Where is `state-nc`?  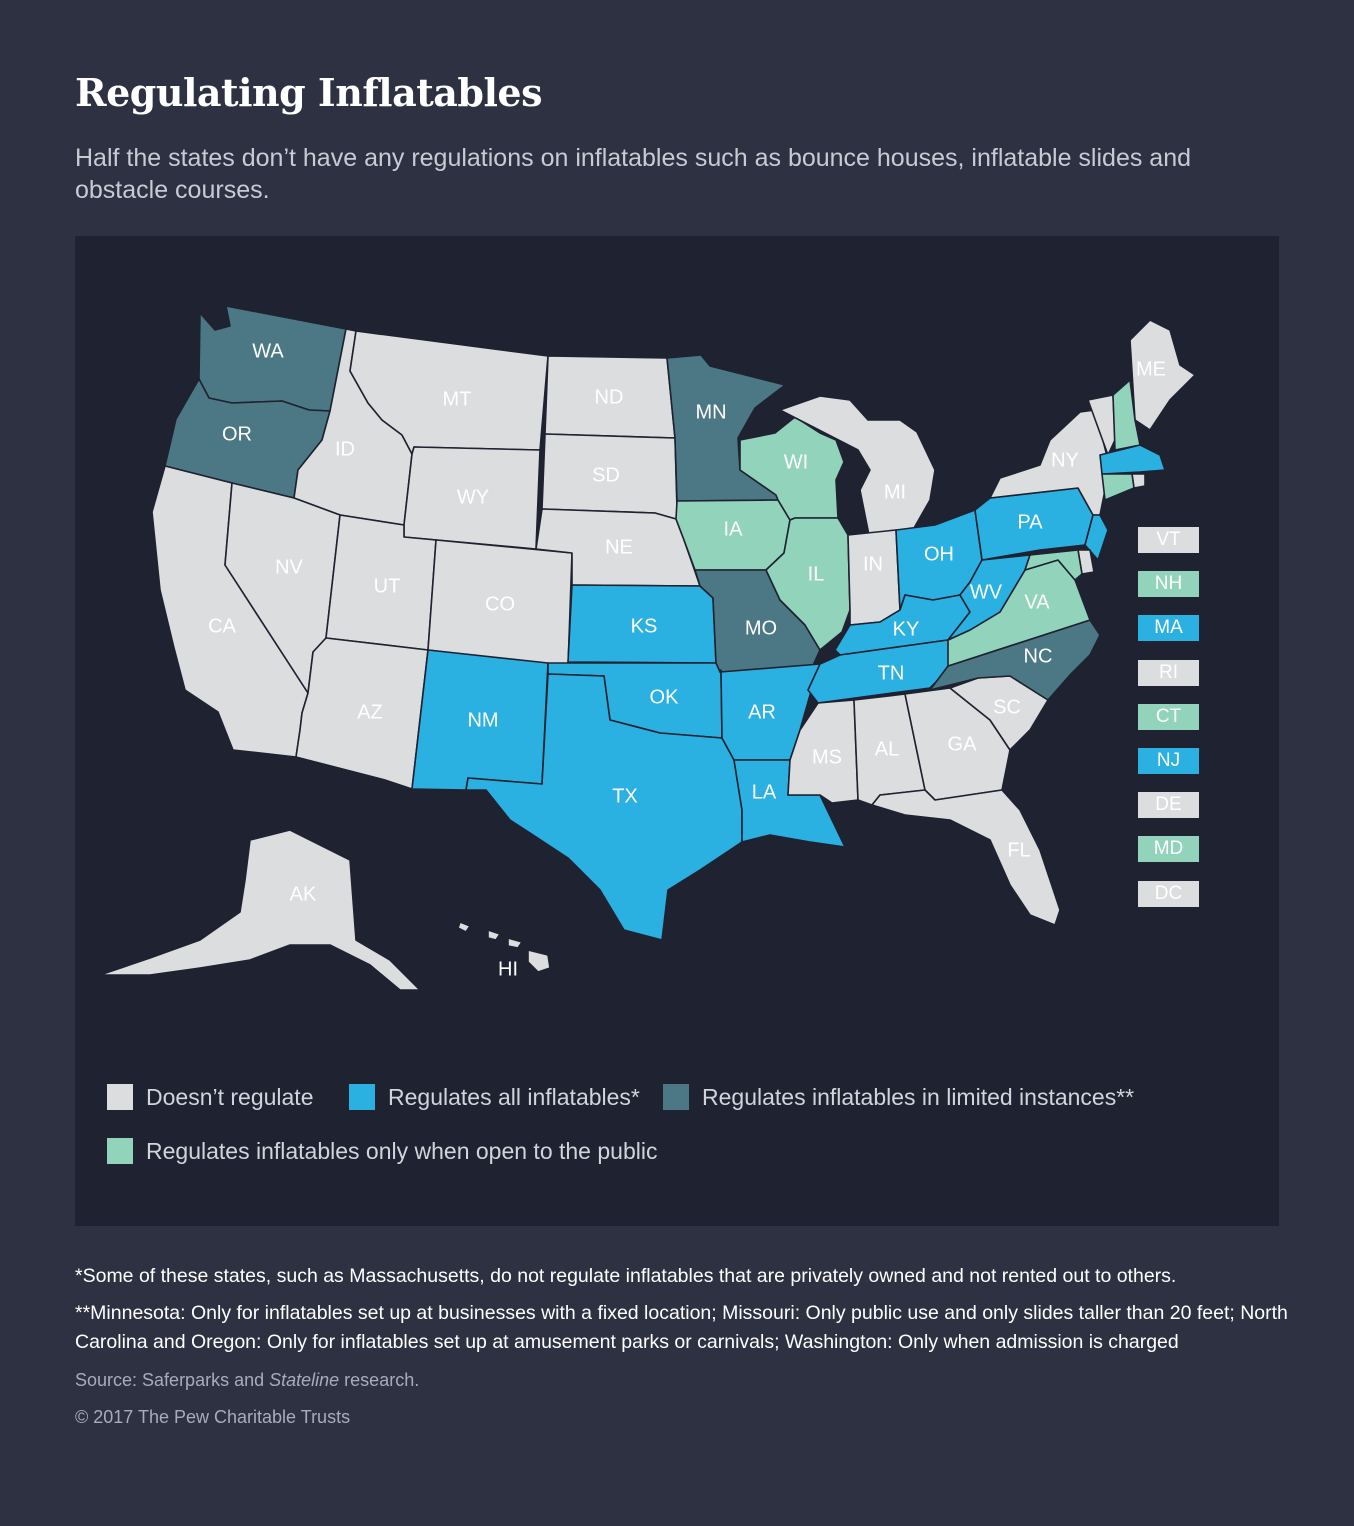 state-nc is located at coordinates (1015, 660).